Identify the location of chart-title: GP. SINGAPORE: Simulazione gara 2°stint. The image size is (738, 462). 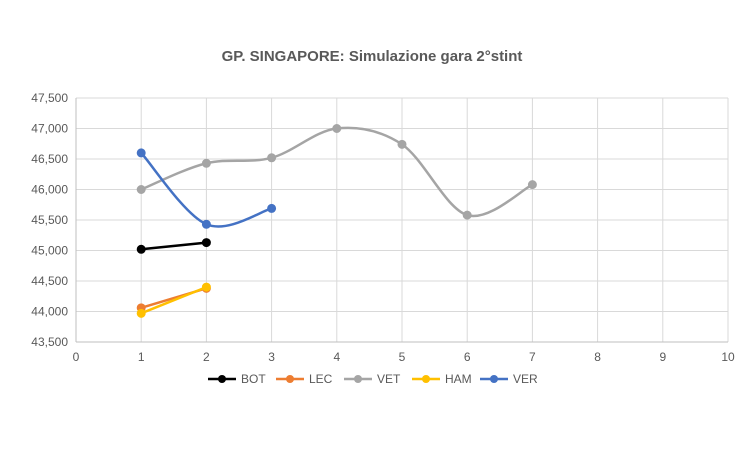
(372, 56).